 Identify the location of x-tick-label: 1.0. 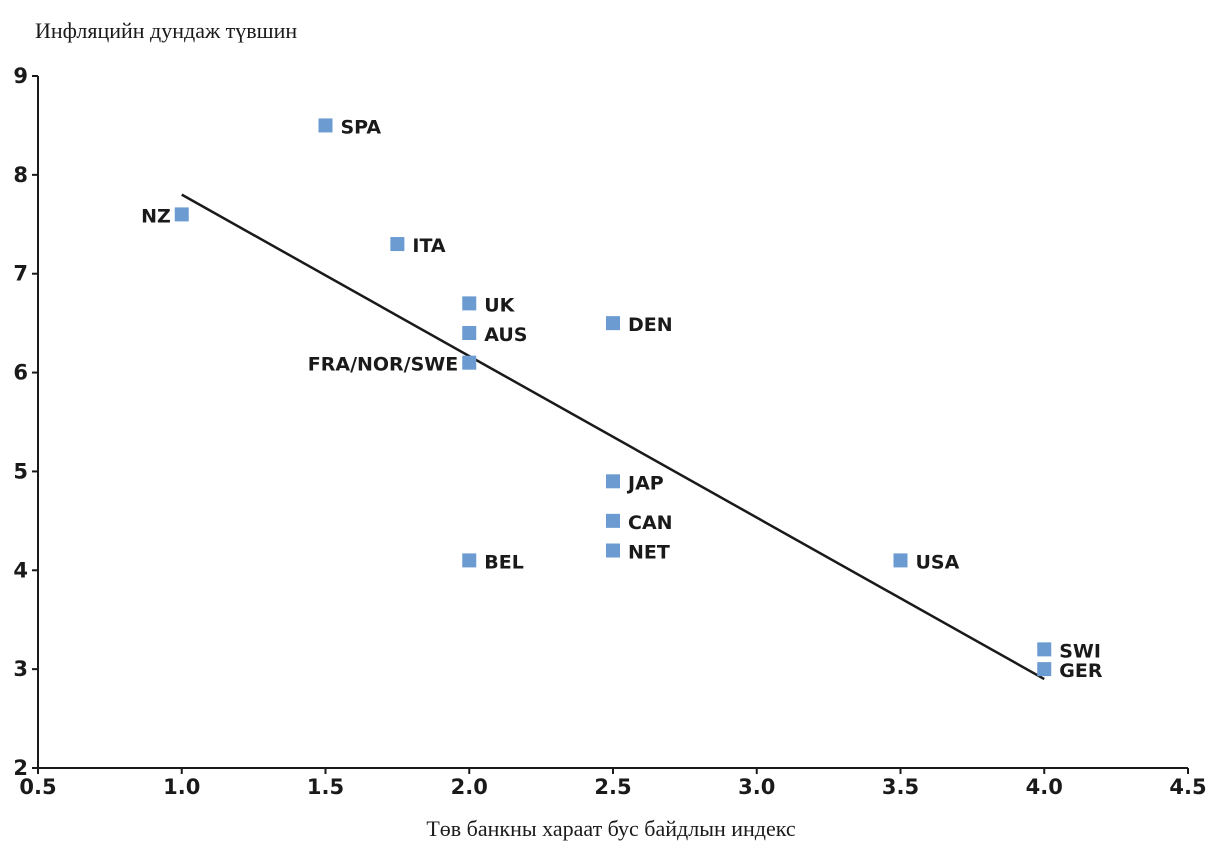
(181, 787).